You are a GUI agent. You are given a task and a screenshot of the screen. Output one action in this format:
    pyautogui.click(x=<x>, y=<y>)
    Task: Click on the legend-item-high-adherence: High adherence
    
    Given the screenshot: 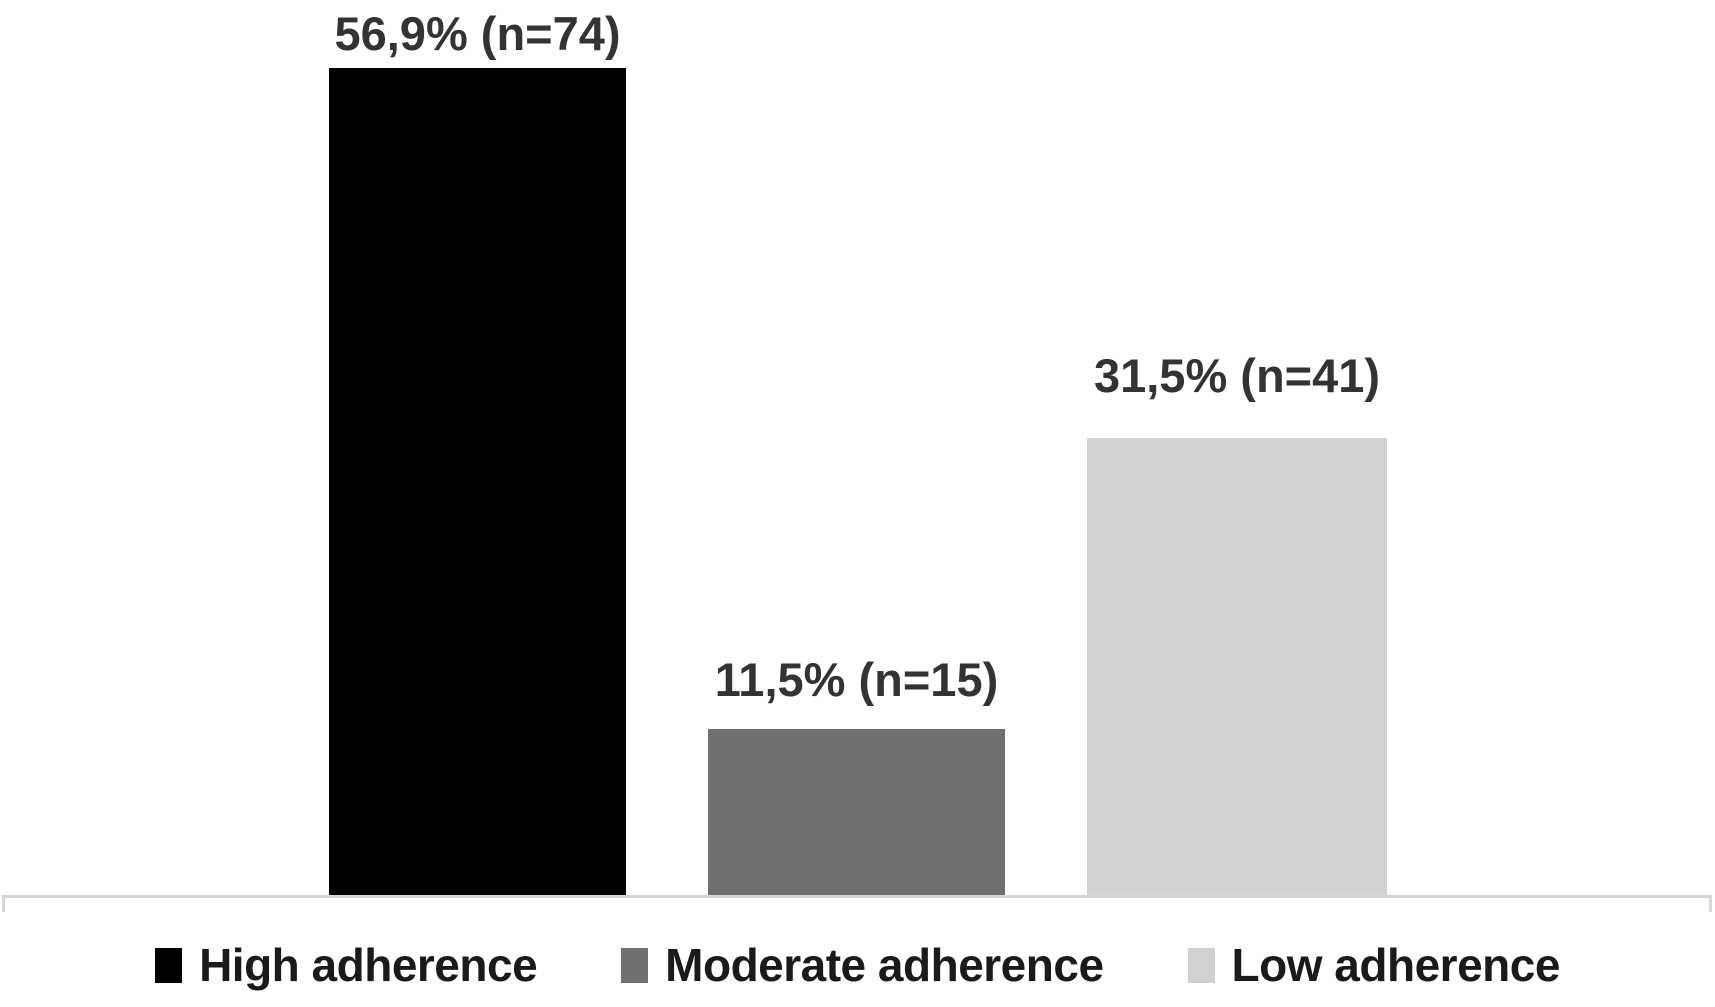 What is the action you would take?
    pyautogui.click(x=346, y=965)
    